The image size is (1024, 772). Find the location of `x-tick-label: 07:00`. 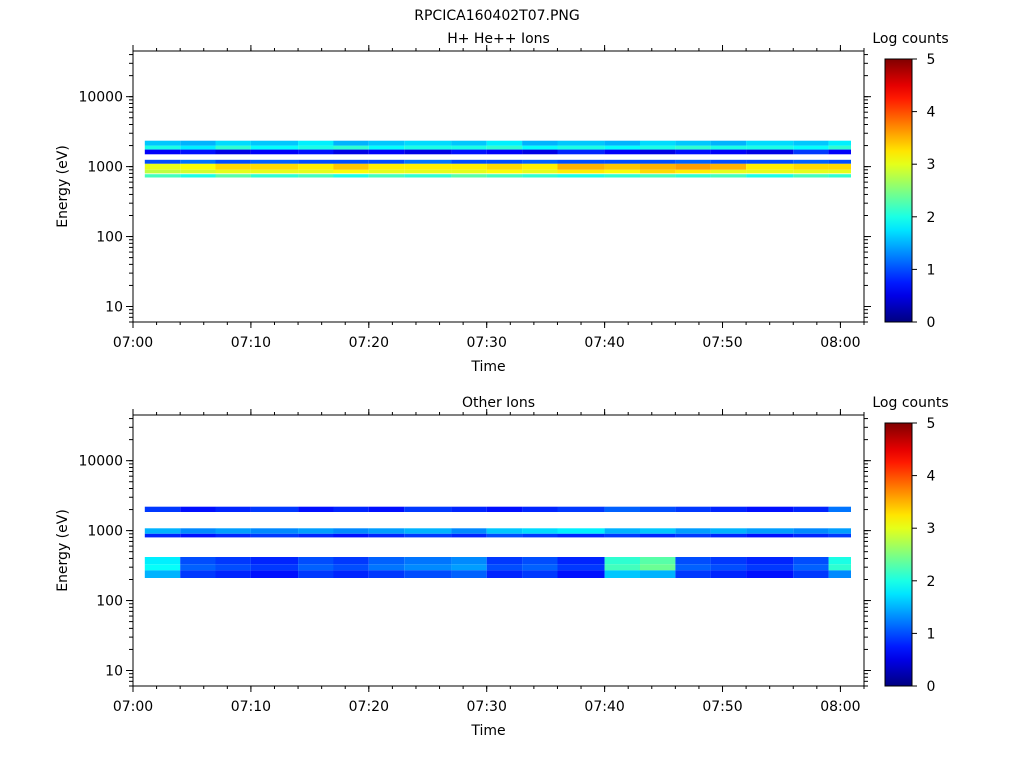

x-tick-label: 07:00 is located at coordinates (133, 343).